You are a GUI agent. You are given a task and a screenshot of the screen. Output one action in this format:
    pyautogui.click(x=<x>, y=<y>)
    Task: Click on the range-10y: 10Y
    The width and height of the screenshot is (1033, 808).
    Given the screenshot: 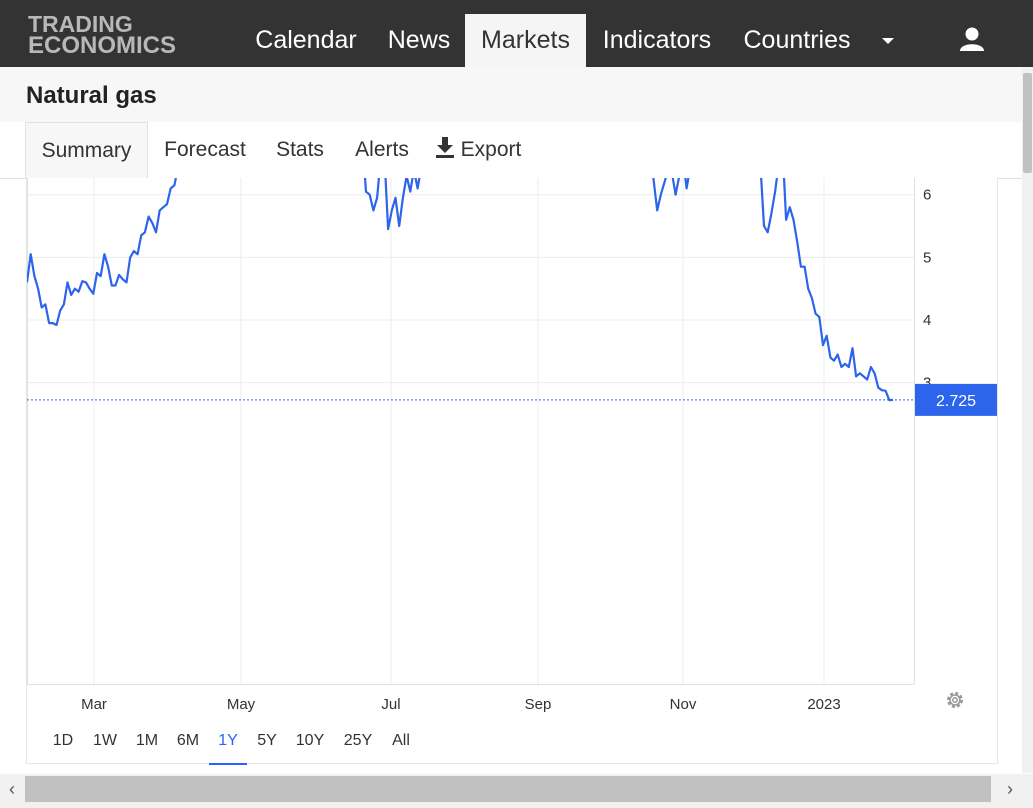 What is the action you would take?
    pyautogui.click(x=310, y=740)
    